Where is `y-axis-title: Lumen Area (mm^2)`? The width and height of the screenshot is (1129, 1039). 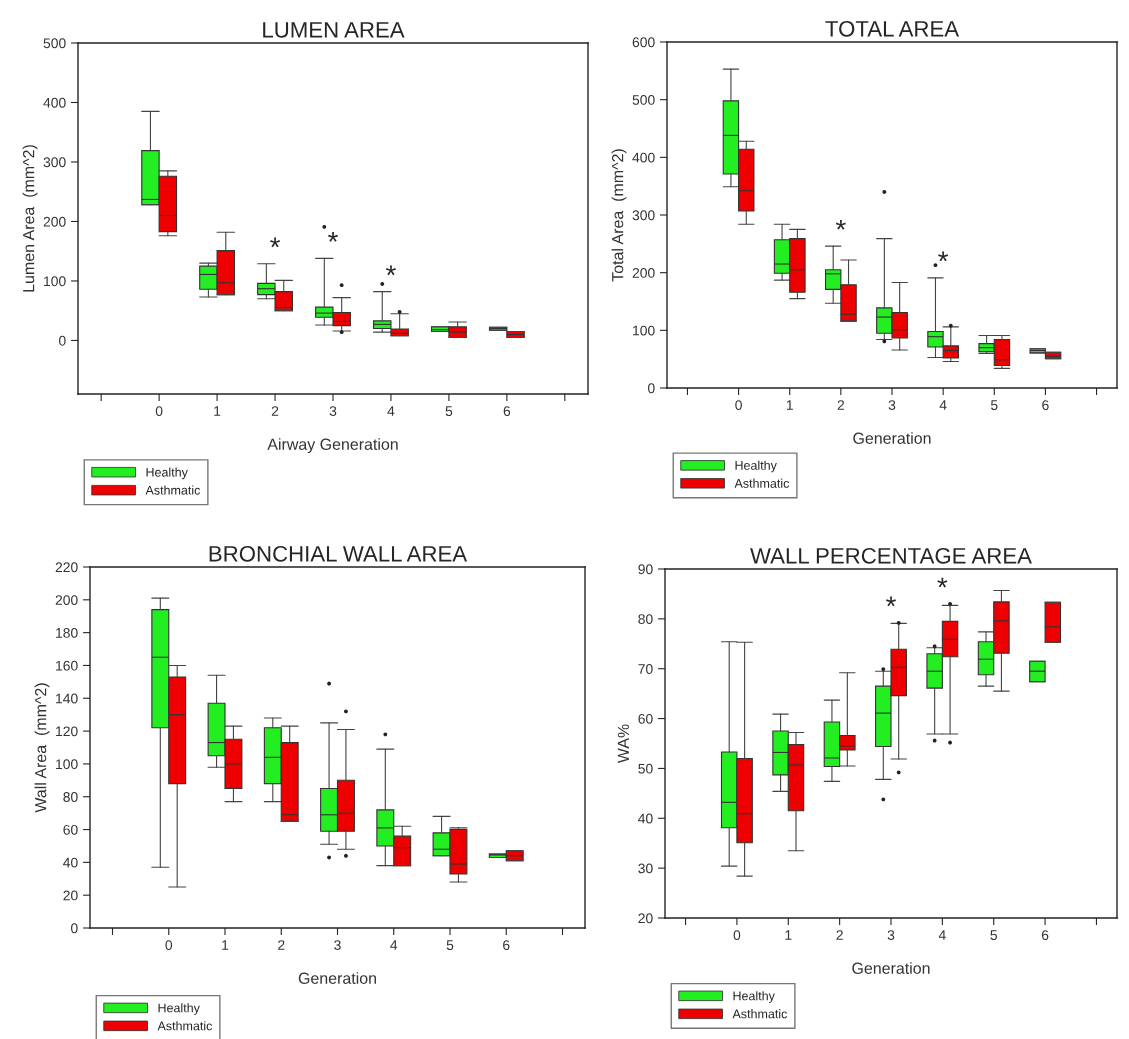
y-axis-title: Lumen Area (mm^2) is located at coordinates (30, 218).